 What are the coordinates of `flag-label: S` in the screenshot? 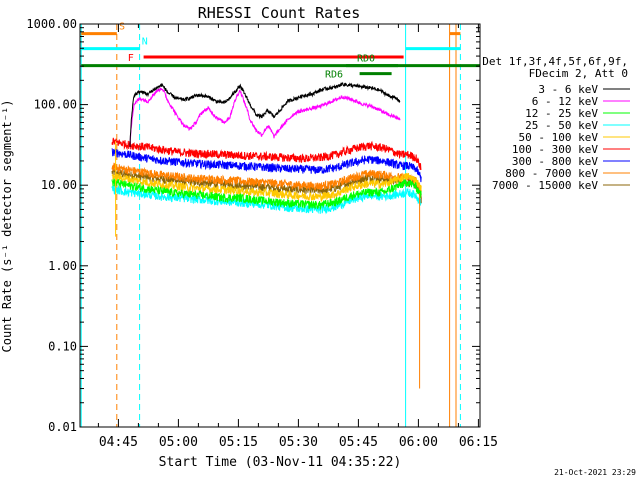 It's located at (122, 27).